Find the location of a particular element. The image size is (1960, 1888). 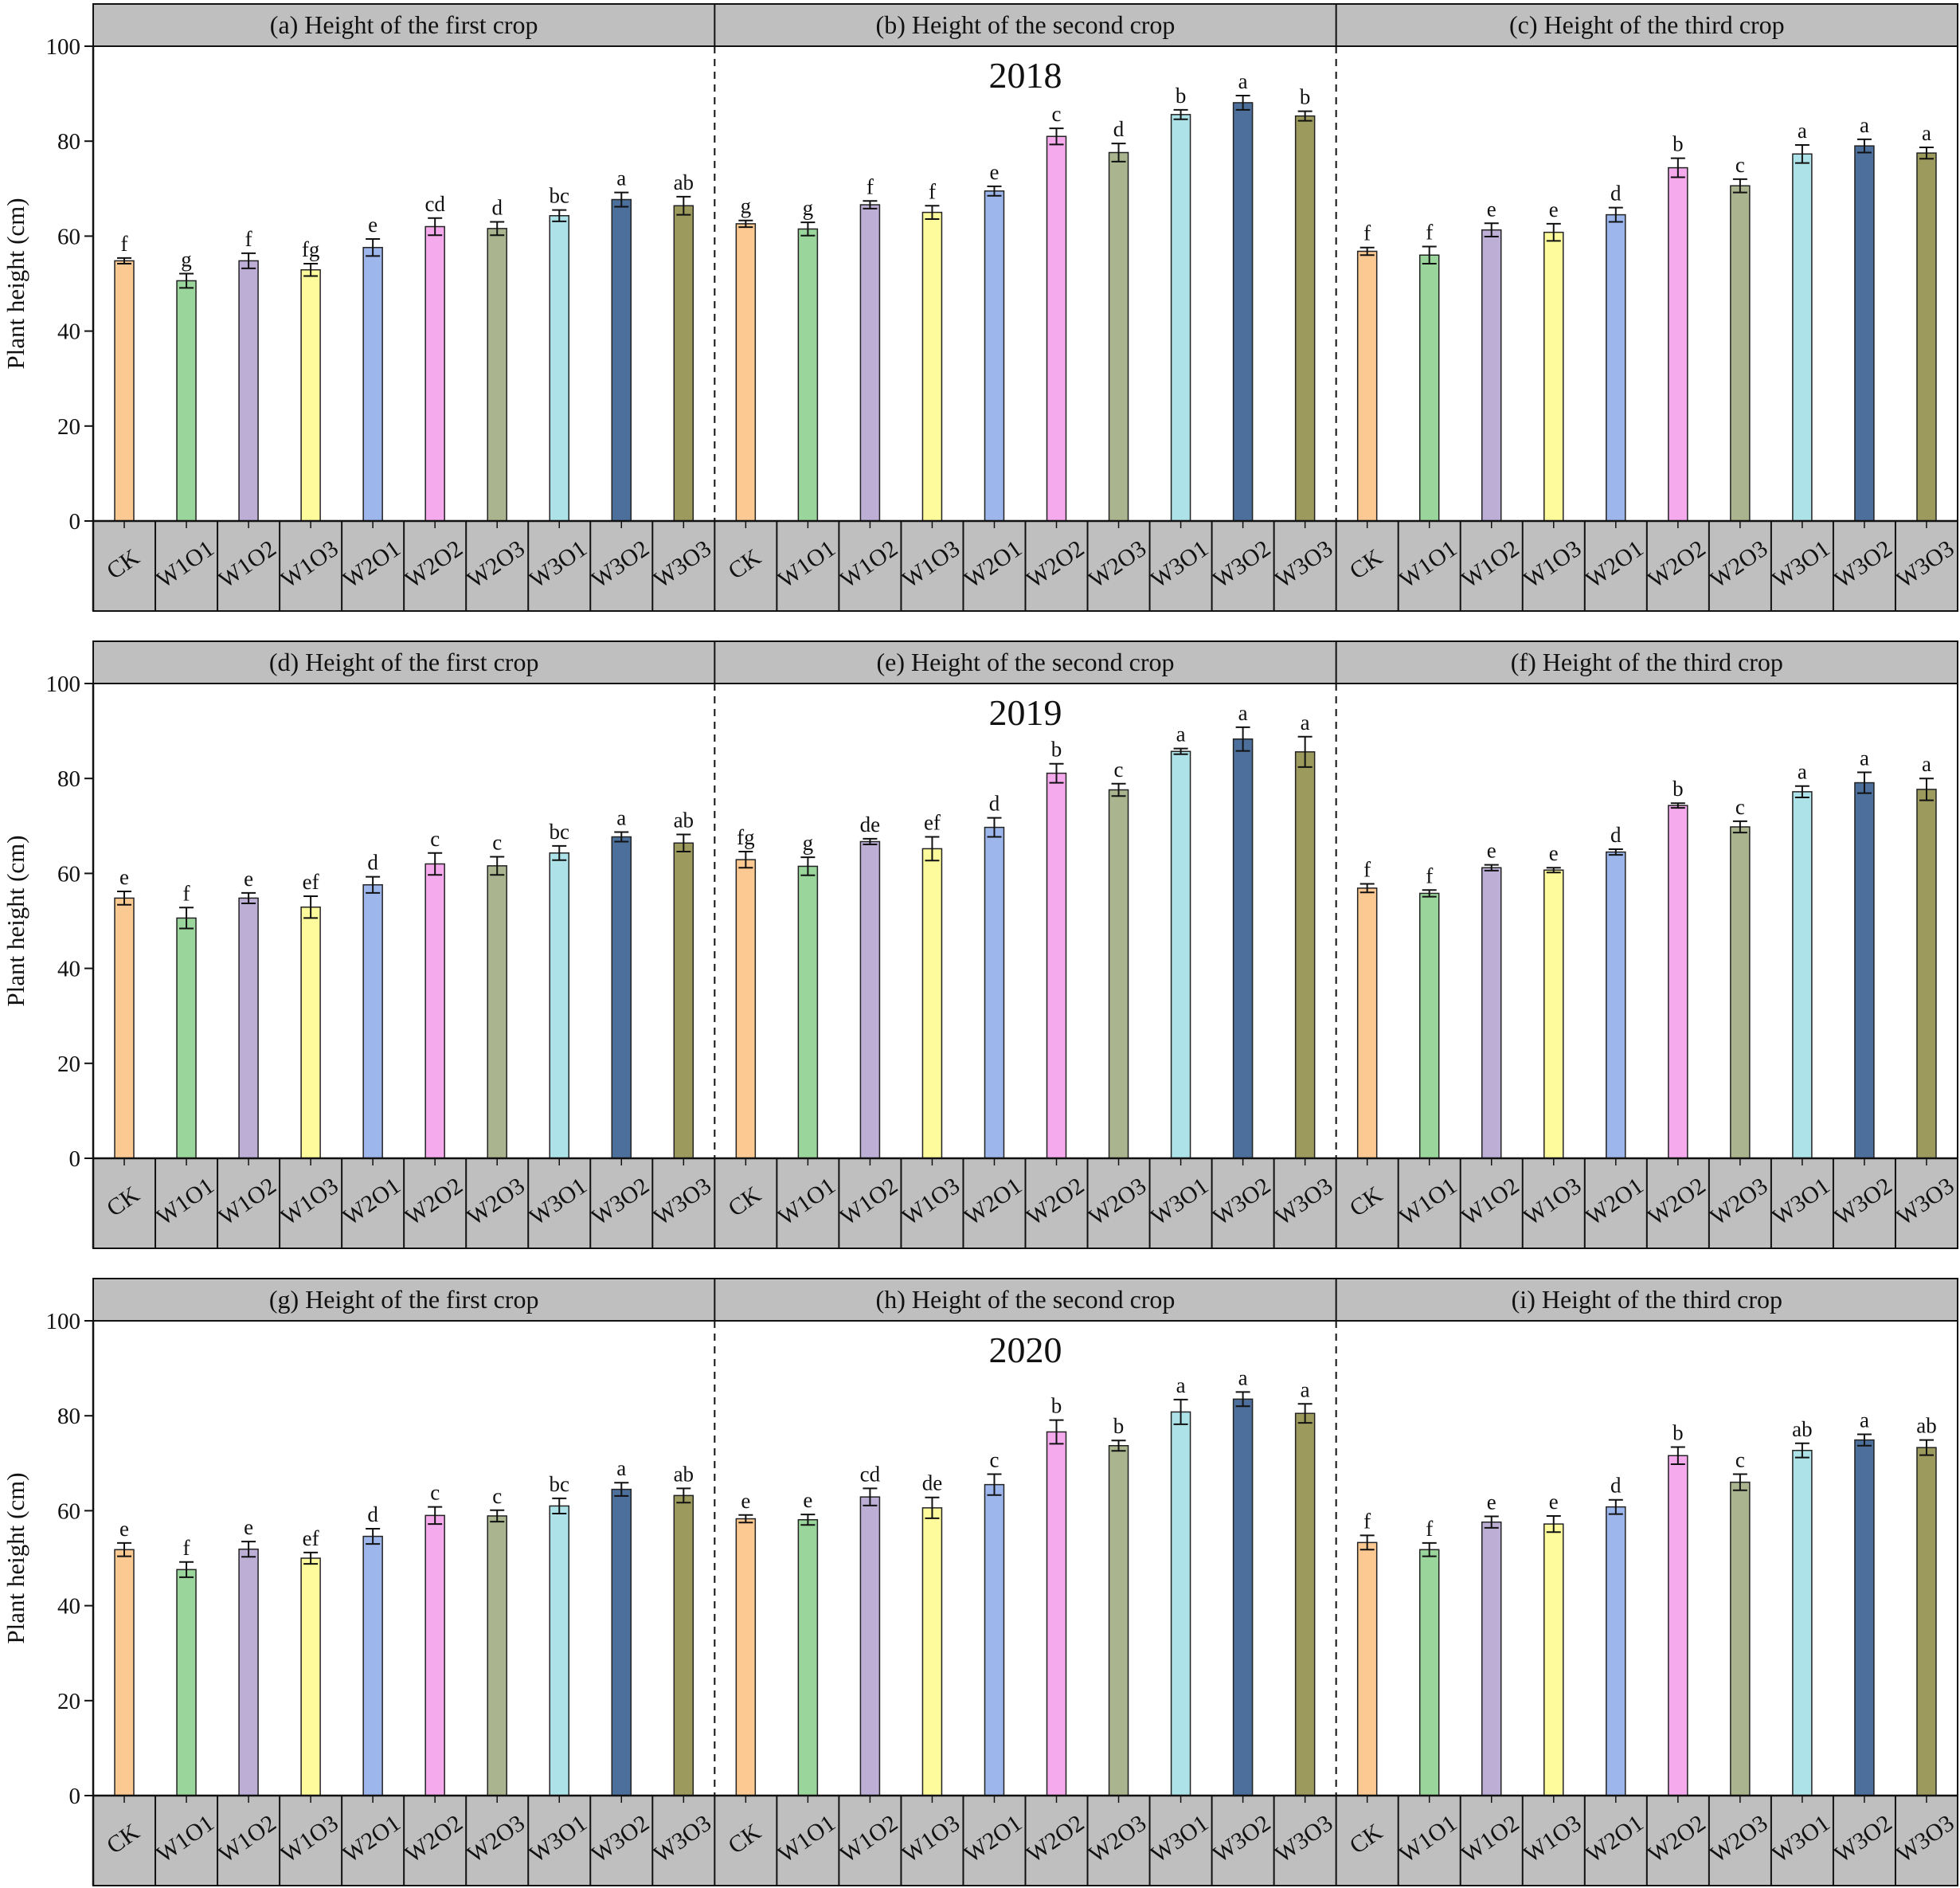

significance-letter: ef is located at coordinates (311, 882).